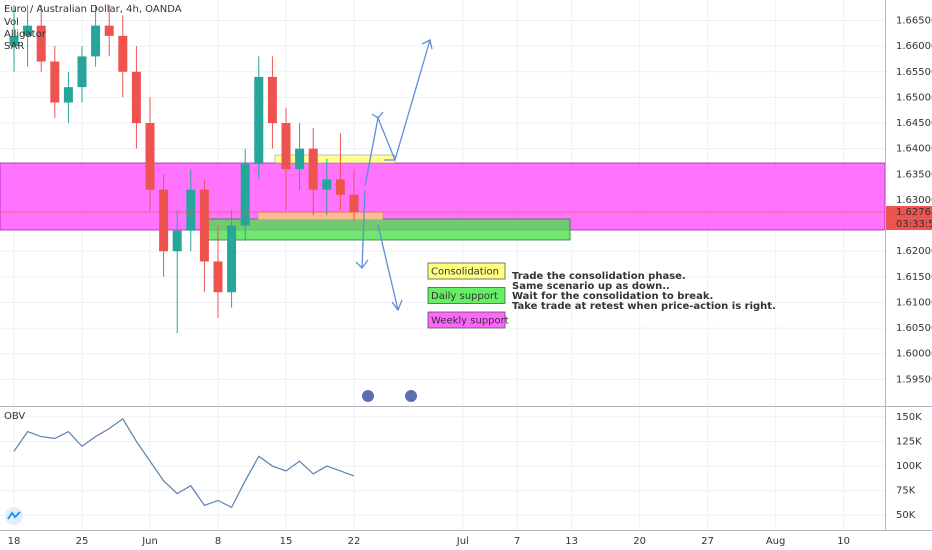  What do you see at coordinates (776, 541) in the screenshot?
I see `x-tick-label: Aug` at bounding box center [776, 541].